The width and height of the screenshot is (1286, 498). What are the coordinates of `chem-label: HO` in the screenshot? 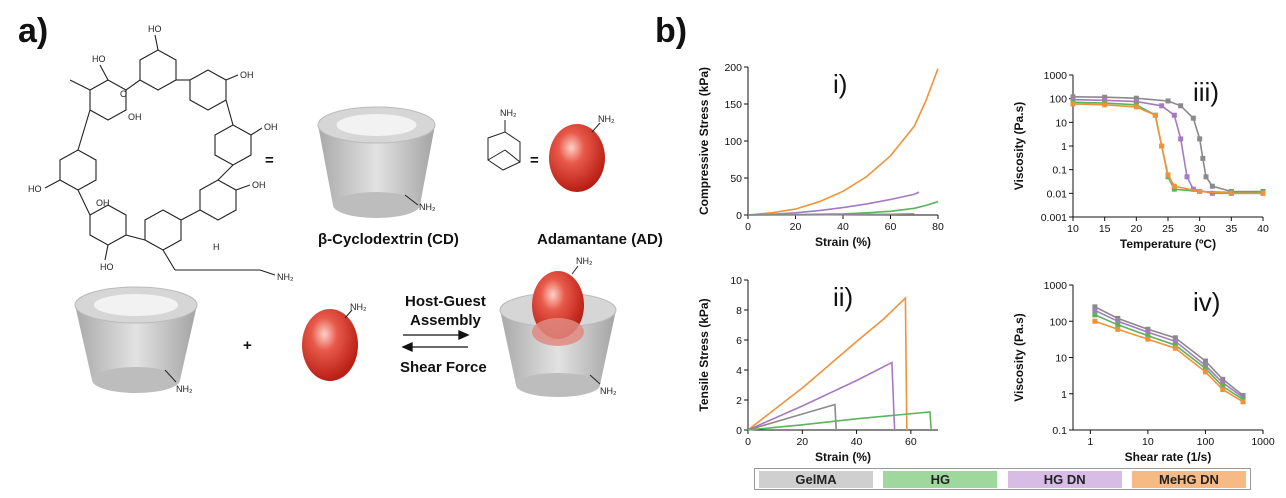 It's located at (35, 189).